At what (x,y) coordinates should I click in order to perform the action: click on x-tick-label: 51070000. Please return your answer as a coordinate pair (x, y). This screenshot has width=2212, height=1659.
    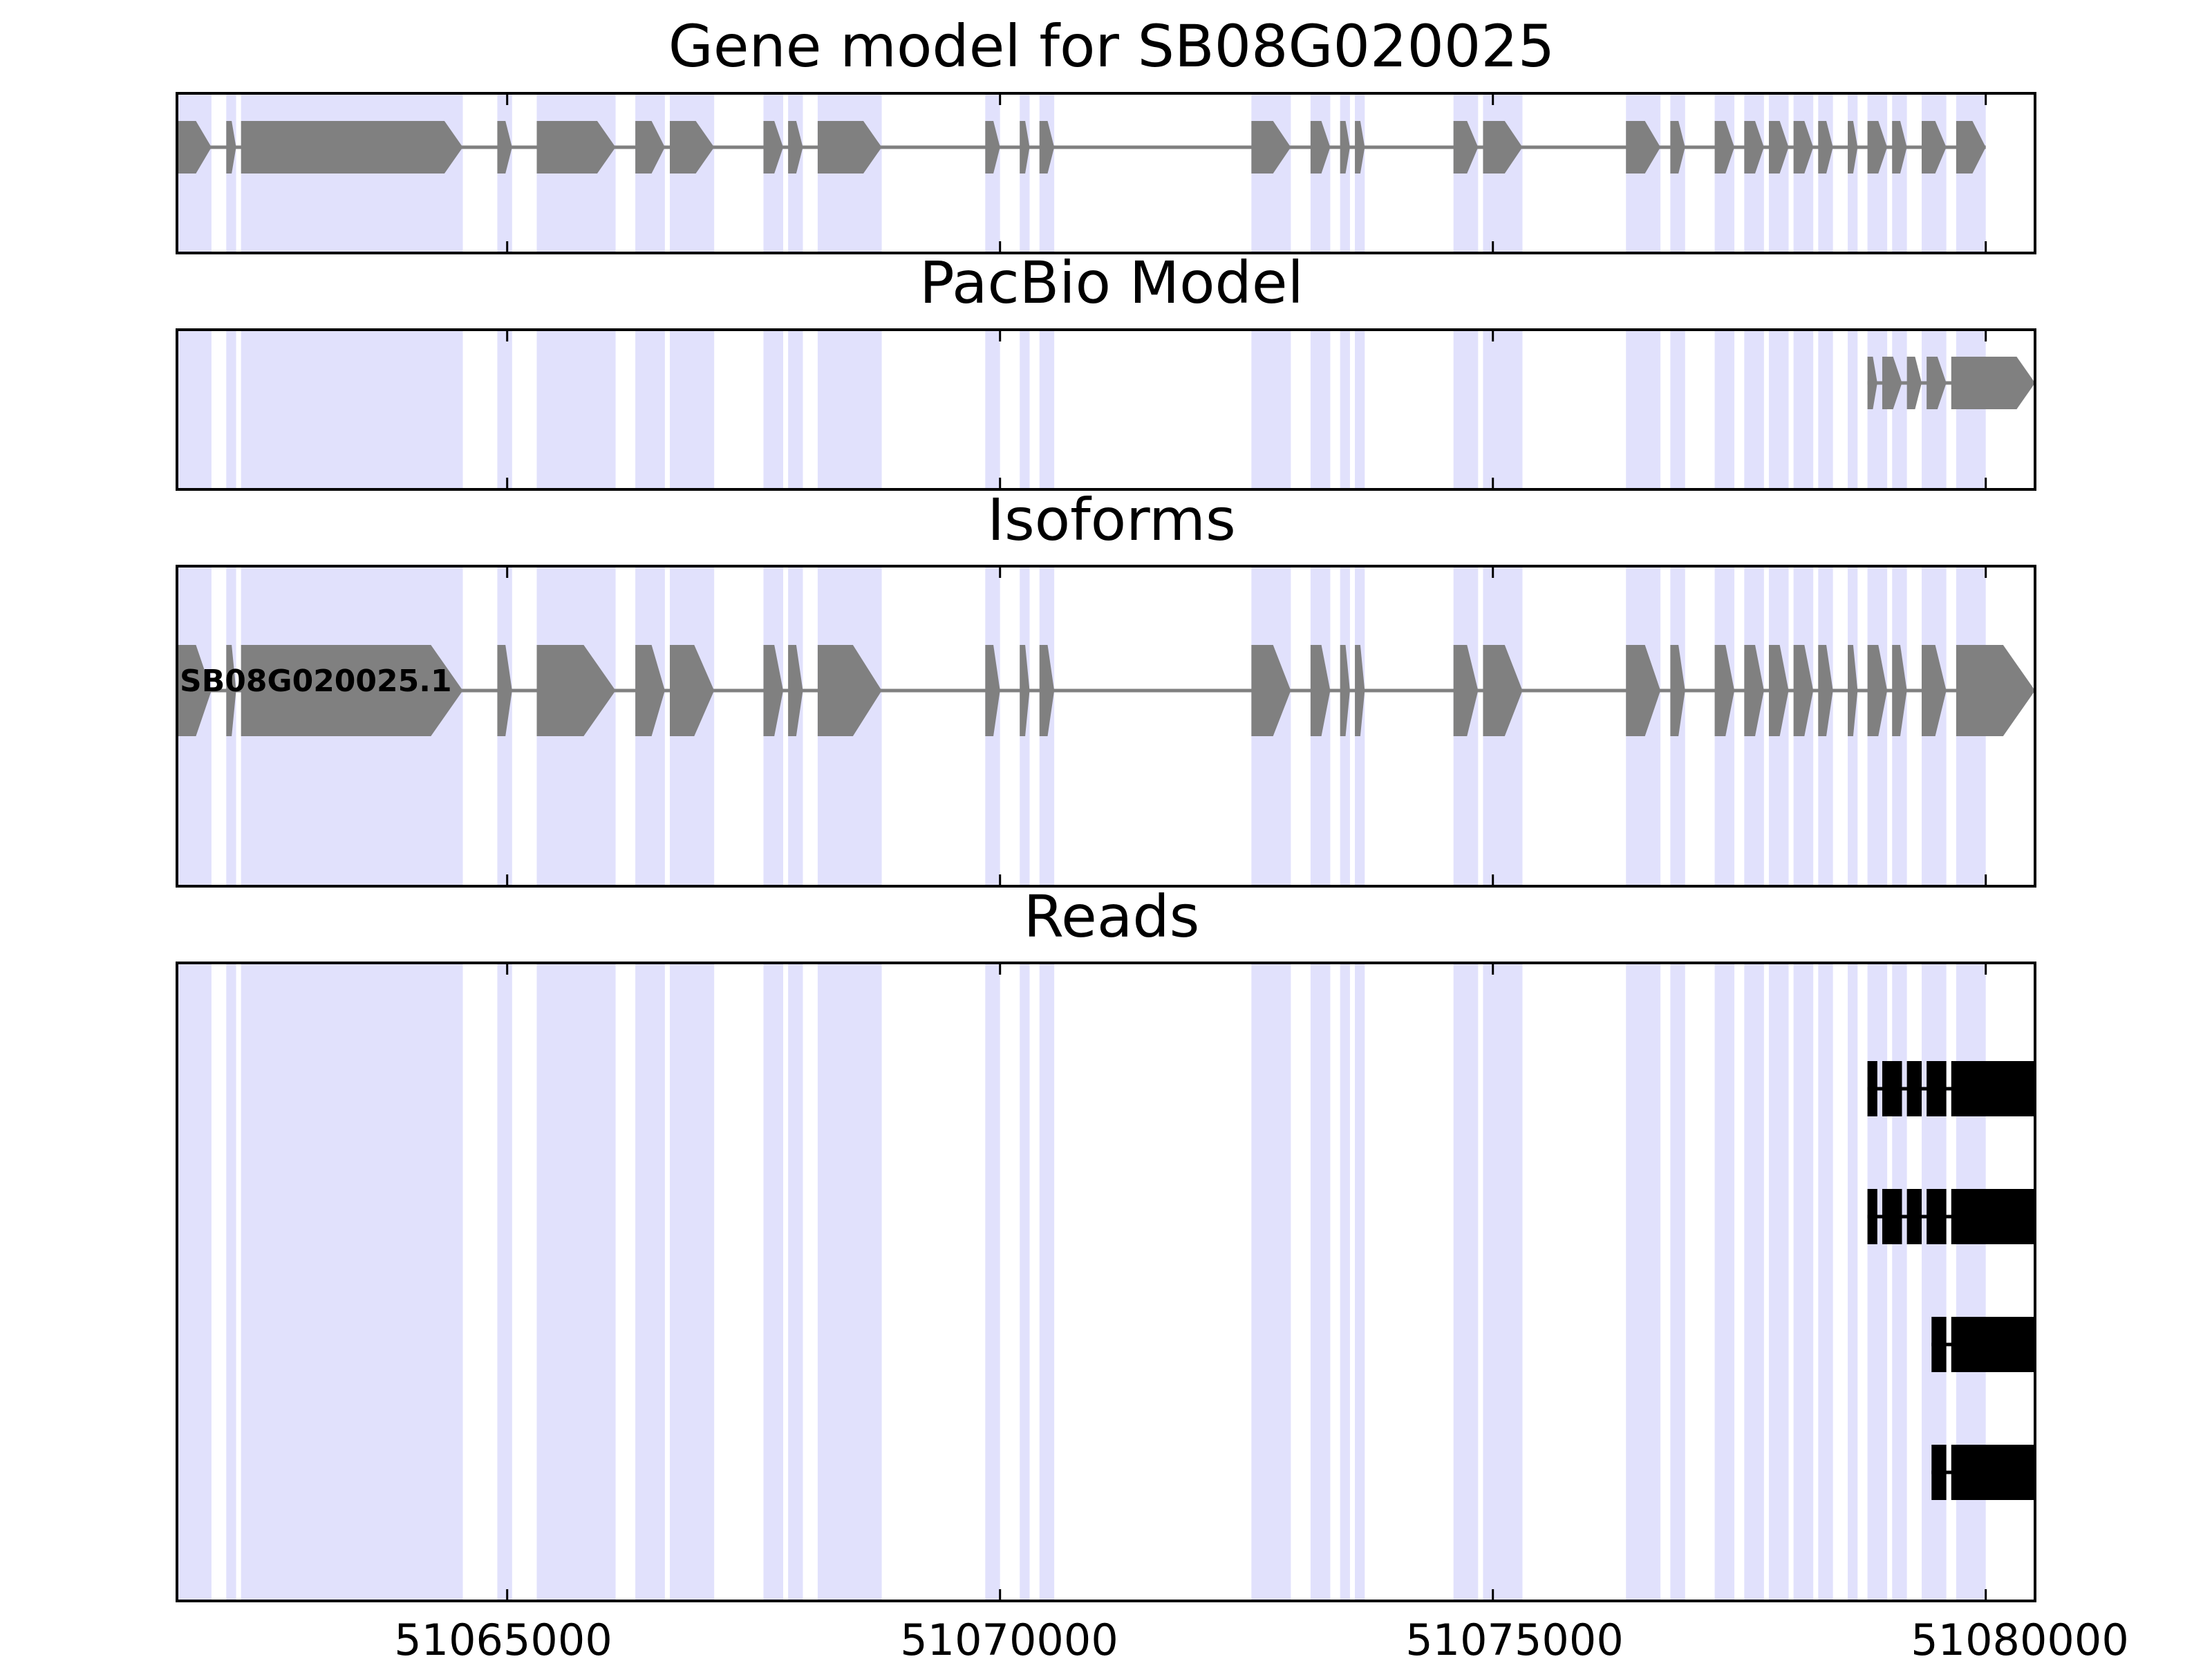
    Looking at the image, I should click on (1009, 1637).